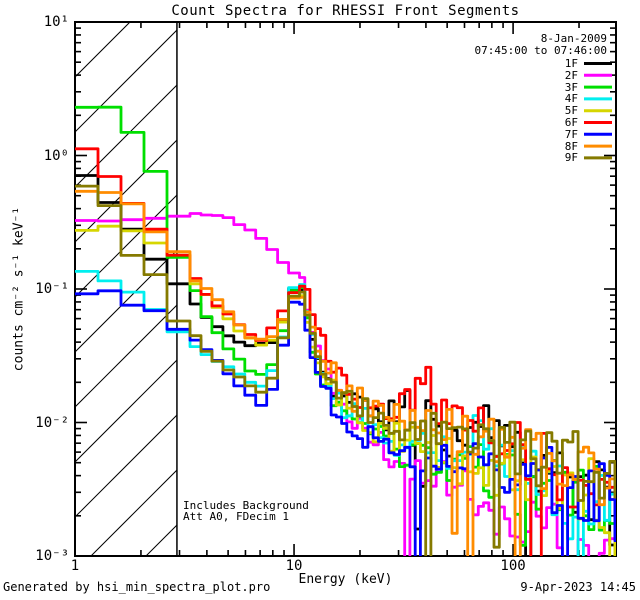  What do you see at coordinates (571, 75) in the screenshot?
I see `legend-item-2F: 2F` at bounding box center [571, 75].